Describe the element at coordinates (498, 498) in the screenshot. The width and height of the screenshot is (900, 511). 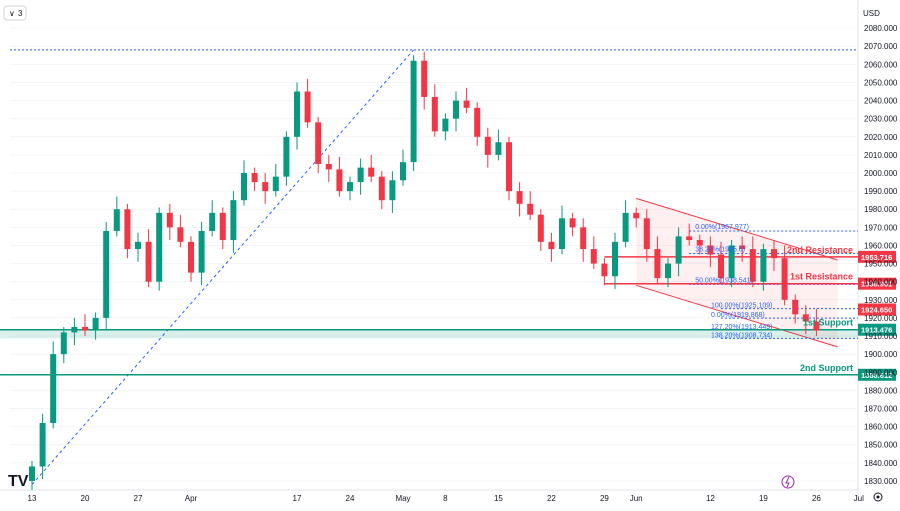
I see `x-tick-label: 15` at that location.